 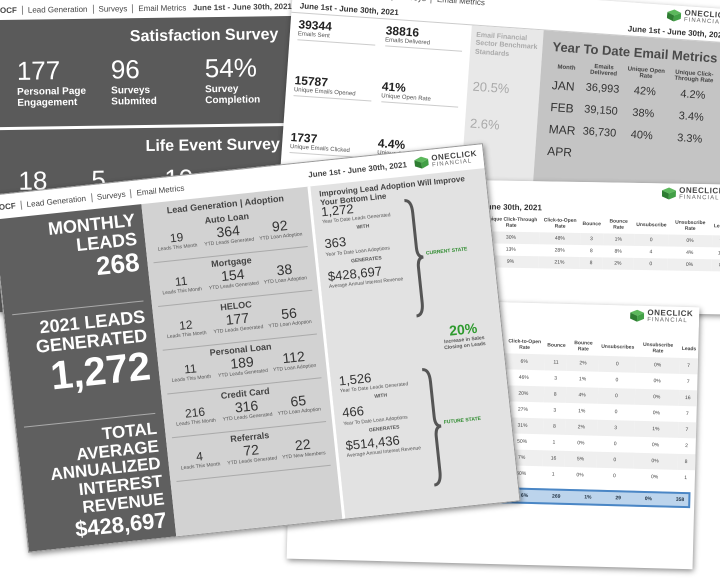 I want to click on table-cell: 21%, so click(x=559, y=262).